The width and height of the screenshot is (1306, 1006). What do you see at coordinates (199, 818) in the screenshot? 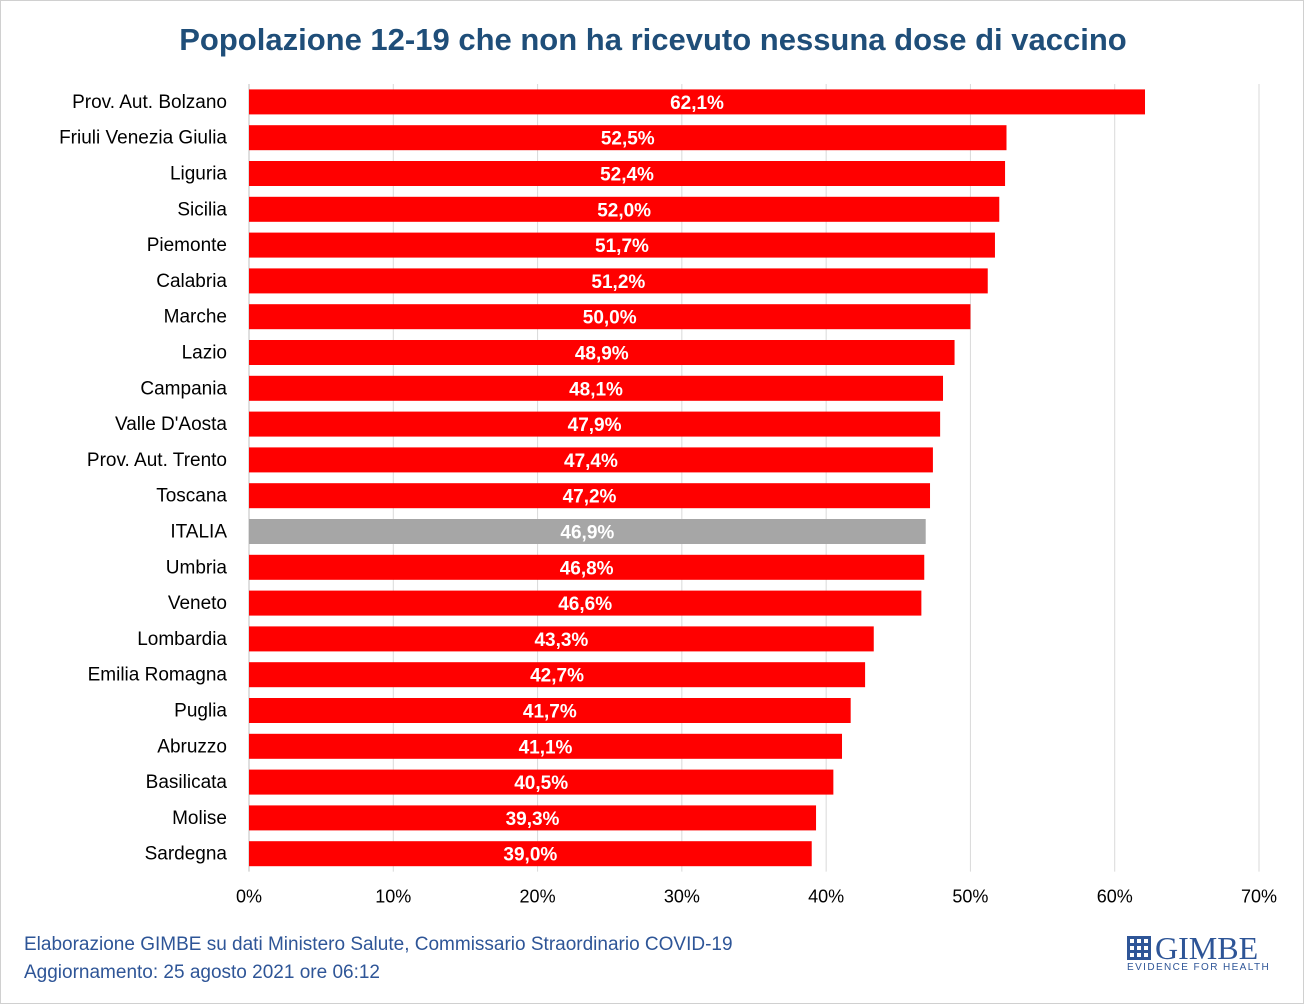
I see `category-label: Molise` at bounding box center [199, 818].